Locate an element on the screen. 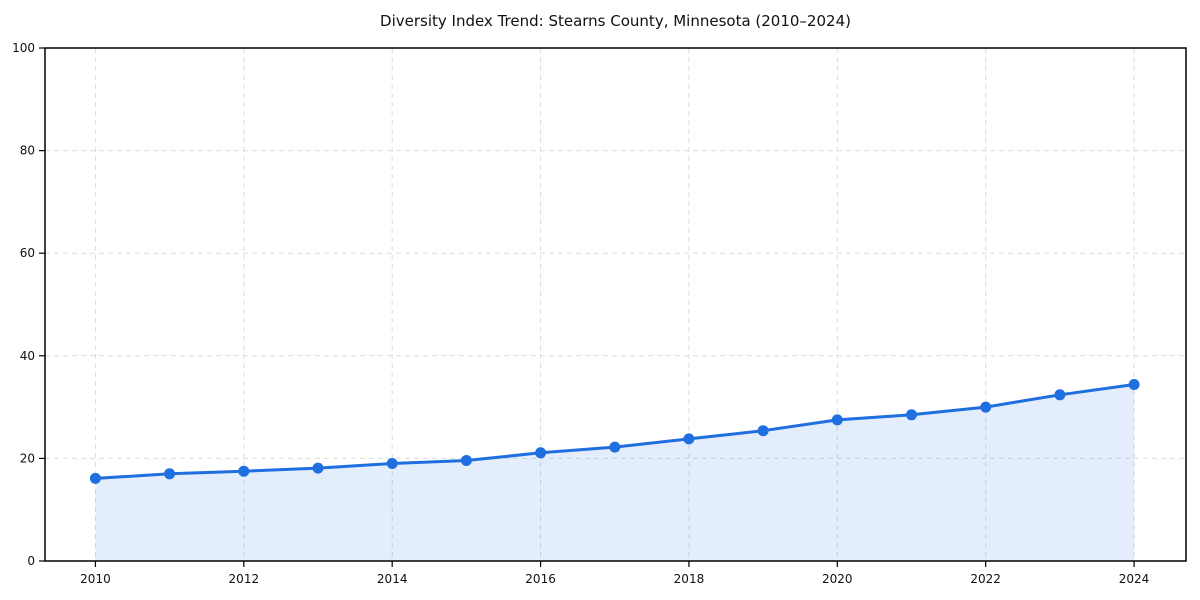 The width and height of the screenshot is (1200, 600). y-tick-label: 60 is located at coordinates (27, 253).